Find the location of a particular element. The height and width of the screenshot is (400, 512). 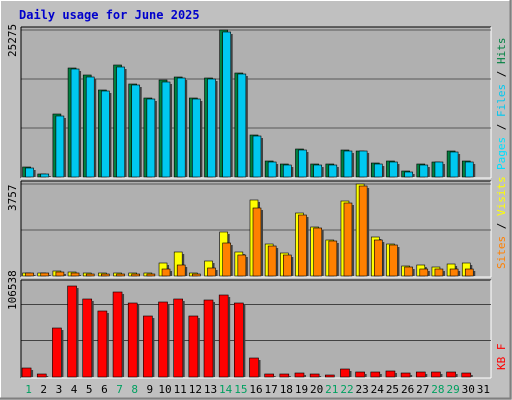

day-label-21: 21 is located at coordinates (331, 389).